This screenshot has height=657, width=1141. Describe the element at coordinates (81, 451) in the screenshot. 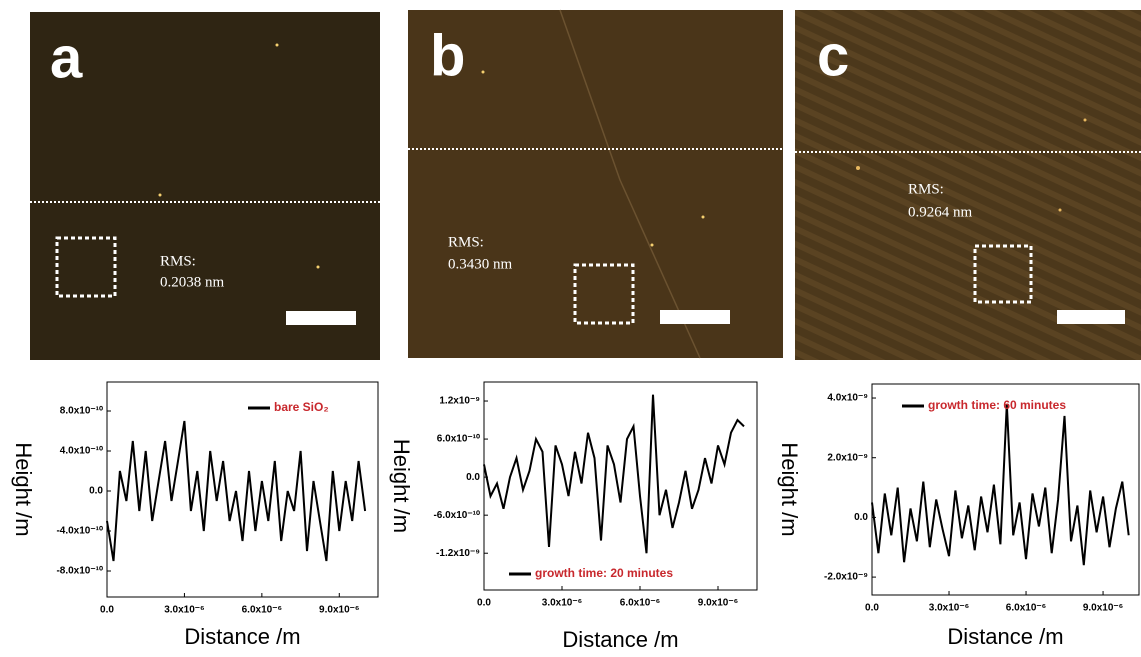

I see `y-tick-label: 4.0x10⁻¹⁰` at that location.